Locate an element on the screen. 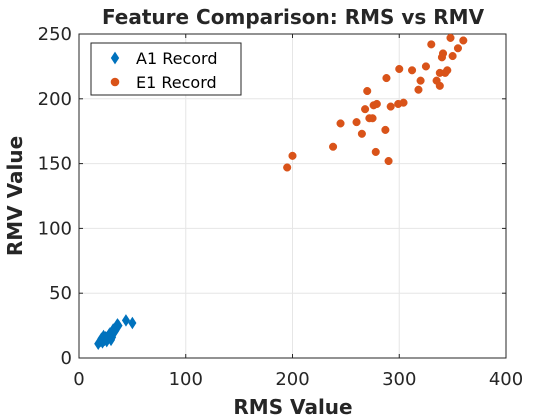 This screenshot has height=420, width=560. y-tick-label-1: 50 is located at coordinates (60, 293).